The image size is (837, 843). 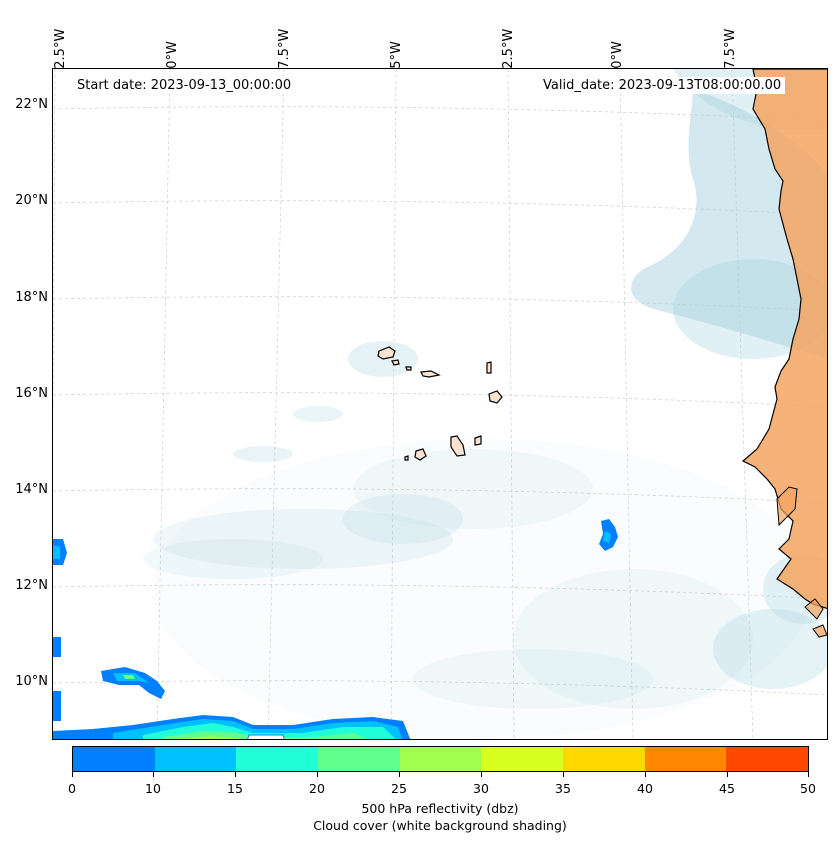 What do you see at coordinates (153, 788) in the screenshot?
I see `colorbar-tick-10: 10` at bounding box center [153, 788].